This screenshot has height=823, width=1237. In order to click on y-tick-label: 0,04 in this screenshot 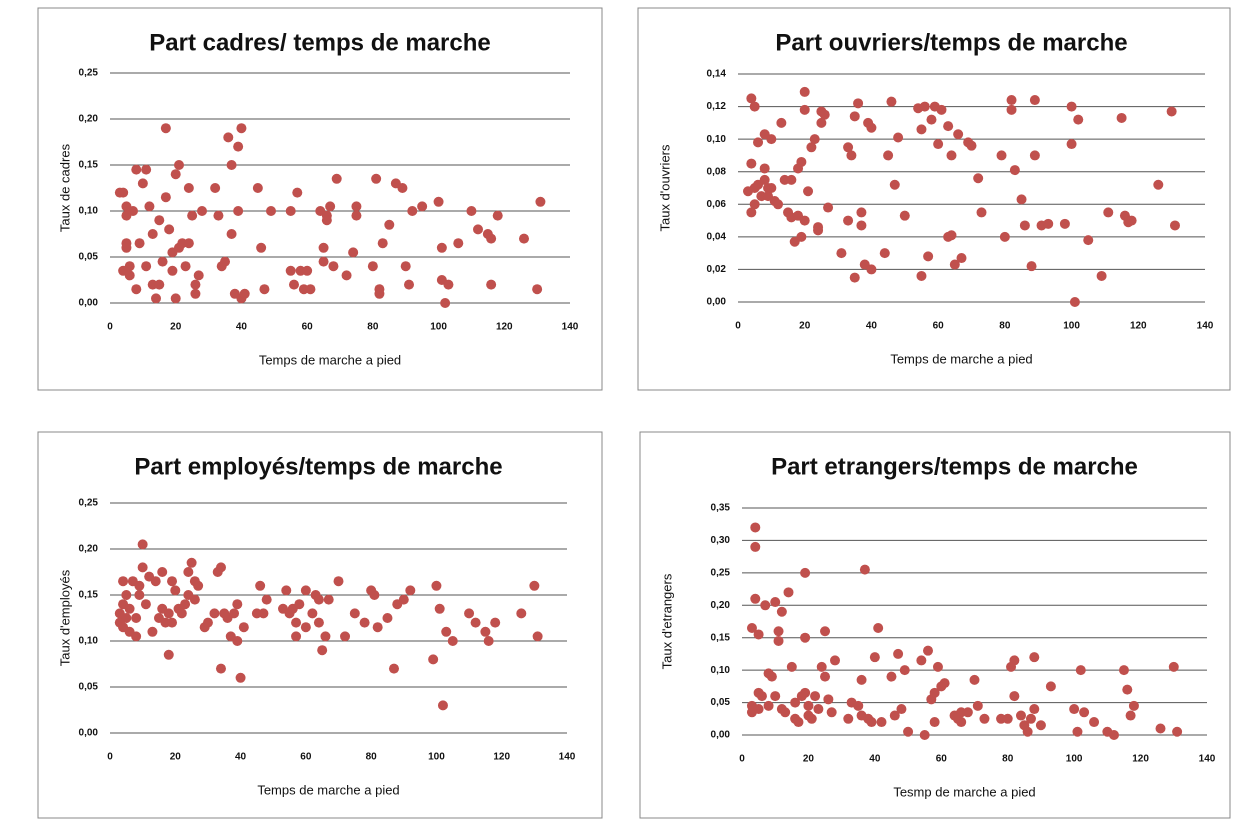, I will do `click(717, 236)`.